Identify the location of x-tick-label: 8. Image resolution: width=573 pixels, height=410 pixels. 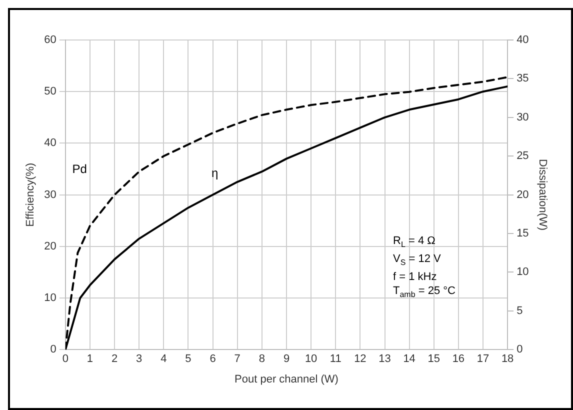
(261, 359).